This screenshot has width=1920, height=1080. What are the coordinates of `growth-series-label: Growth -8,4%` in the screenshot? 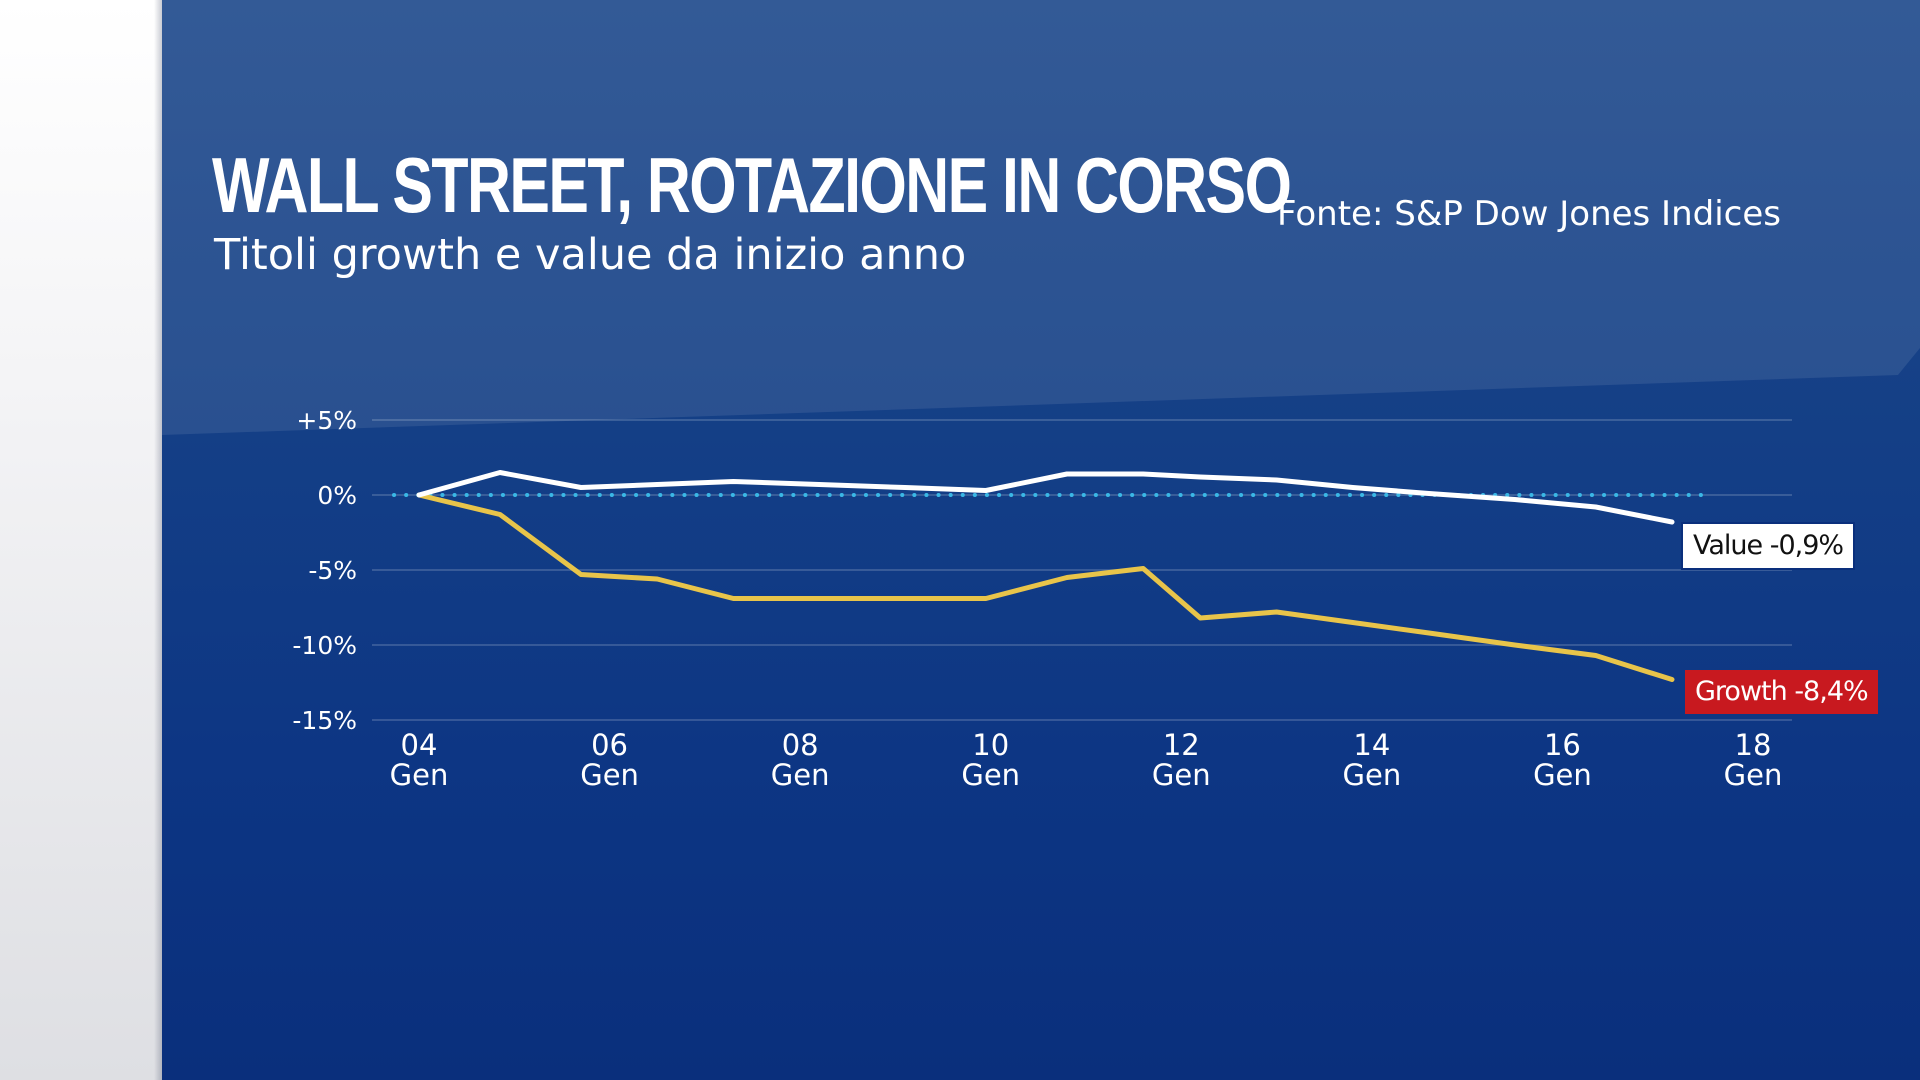 It's located at (1781, 692).